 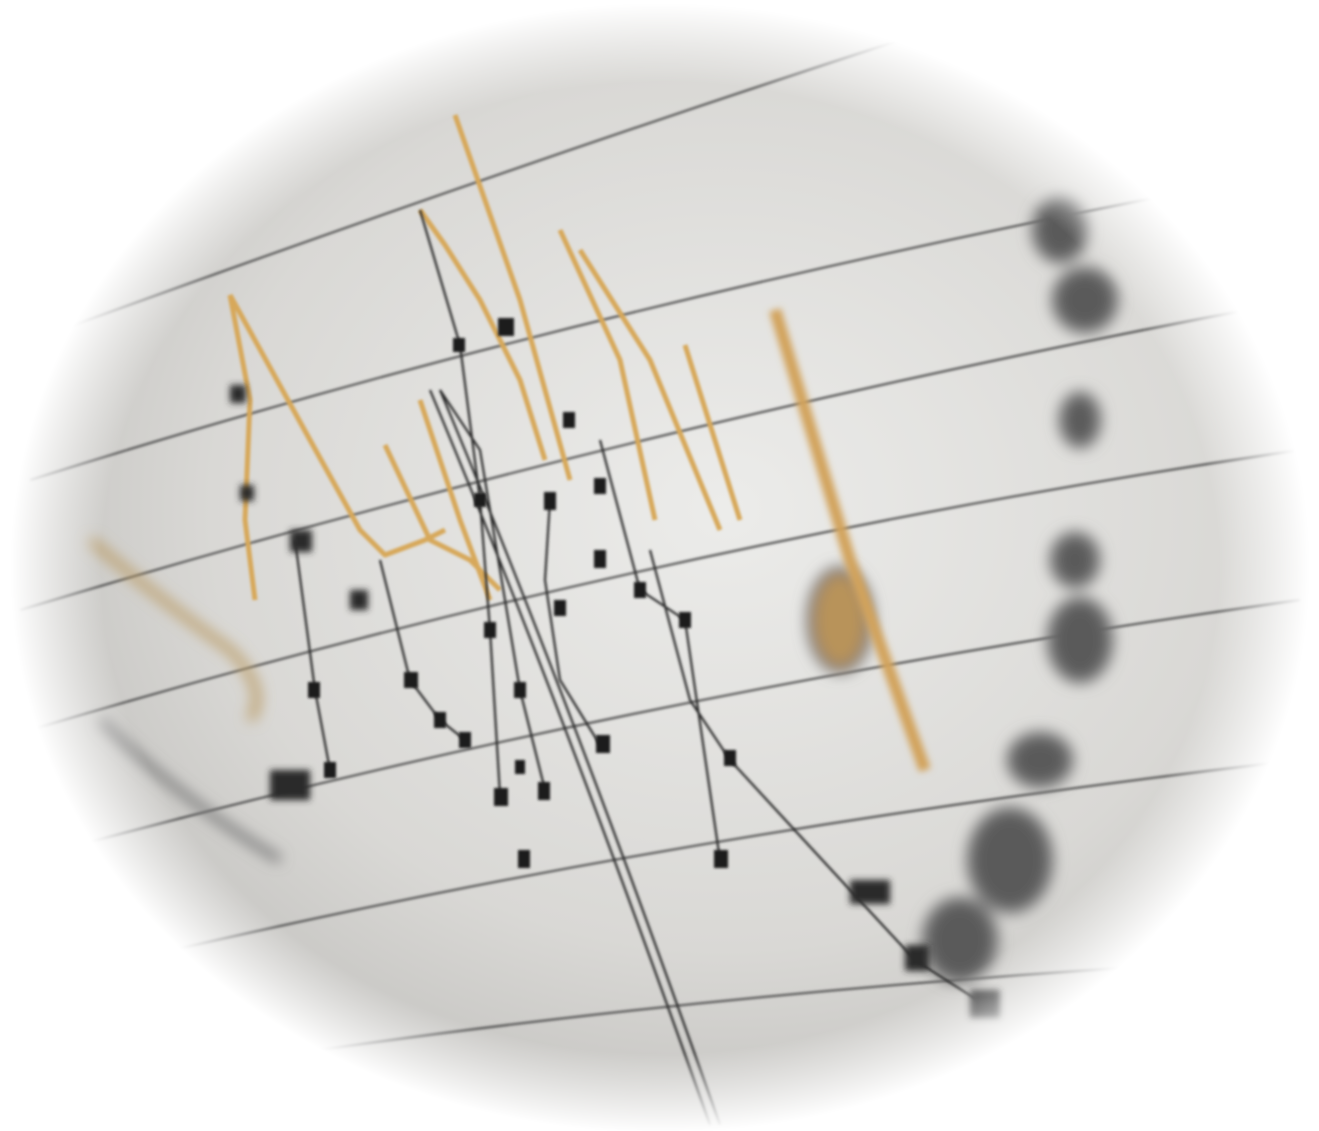 What do you see at coordinates (850, 540) in the screenshot?
I see `orange-blurred-series` at bounding box center [850, 540].